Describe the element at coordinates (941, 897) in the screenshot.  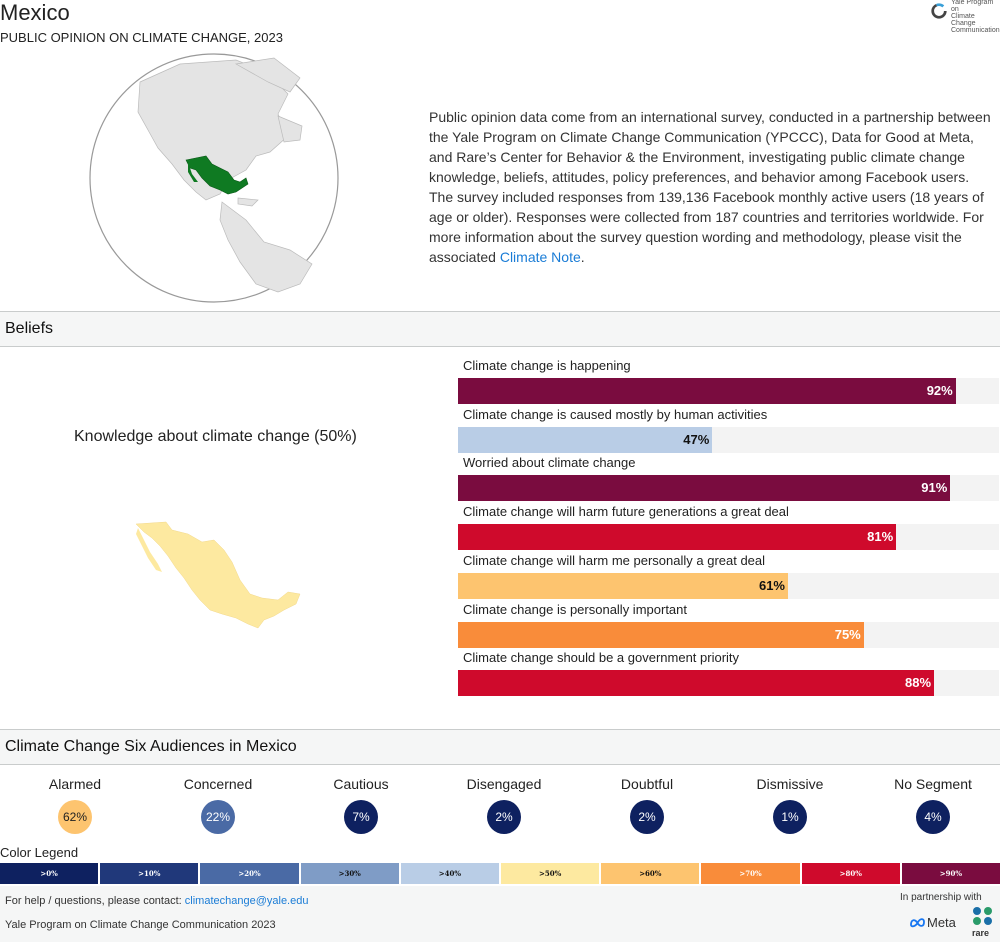
I see `partnership-label: In partnership with` at that location.